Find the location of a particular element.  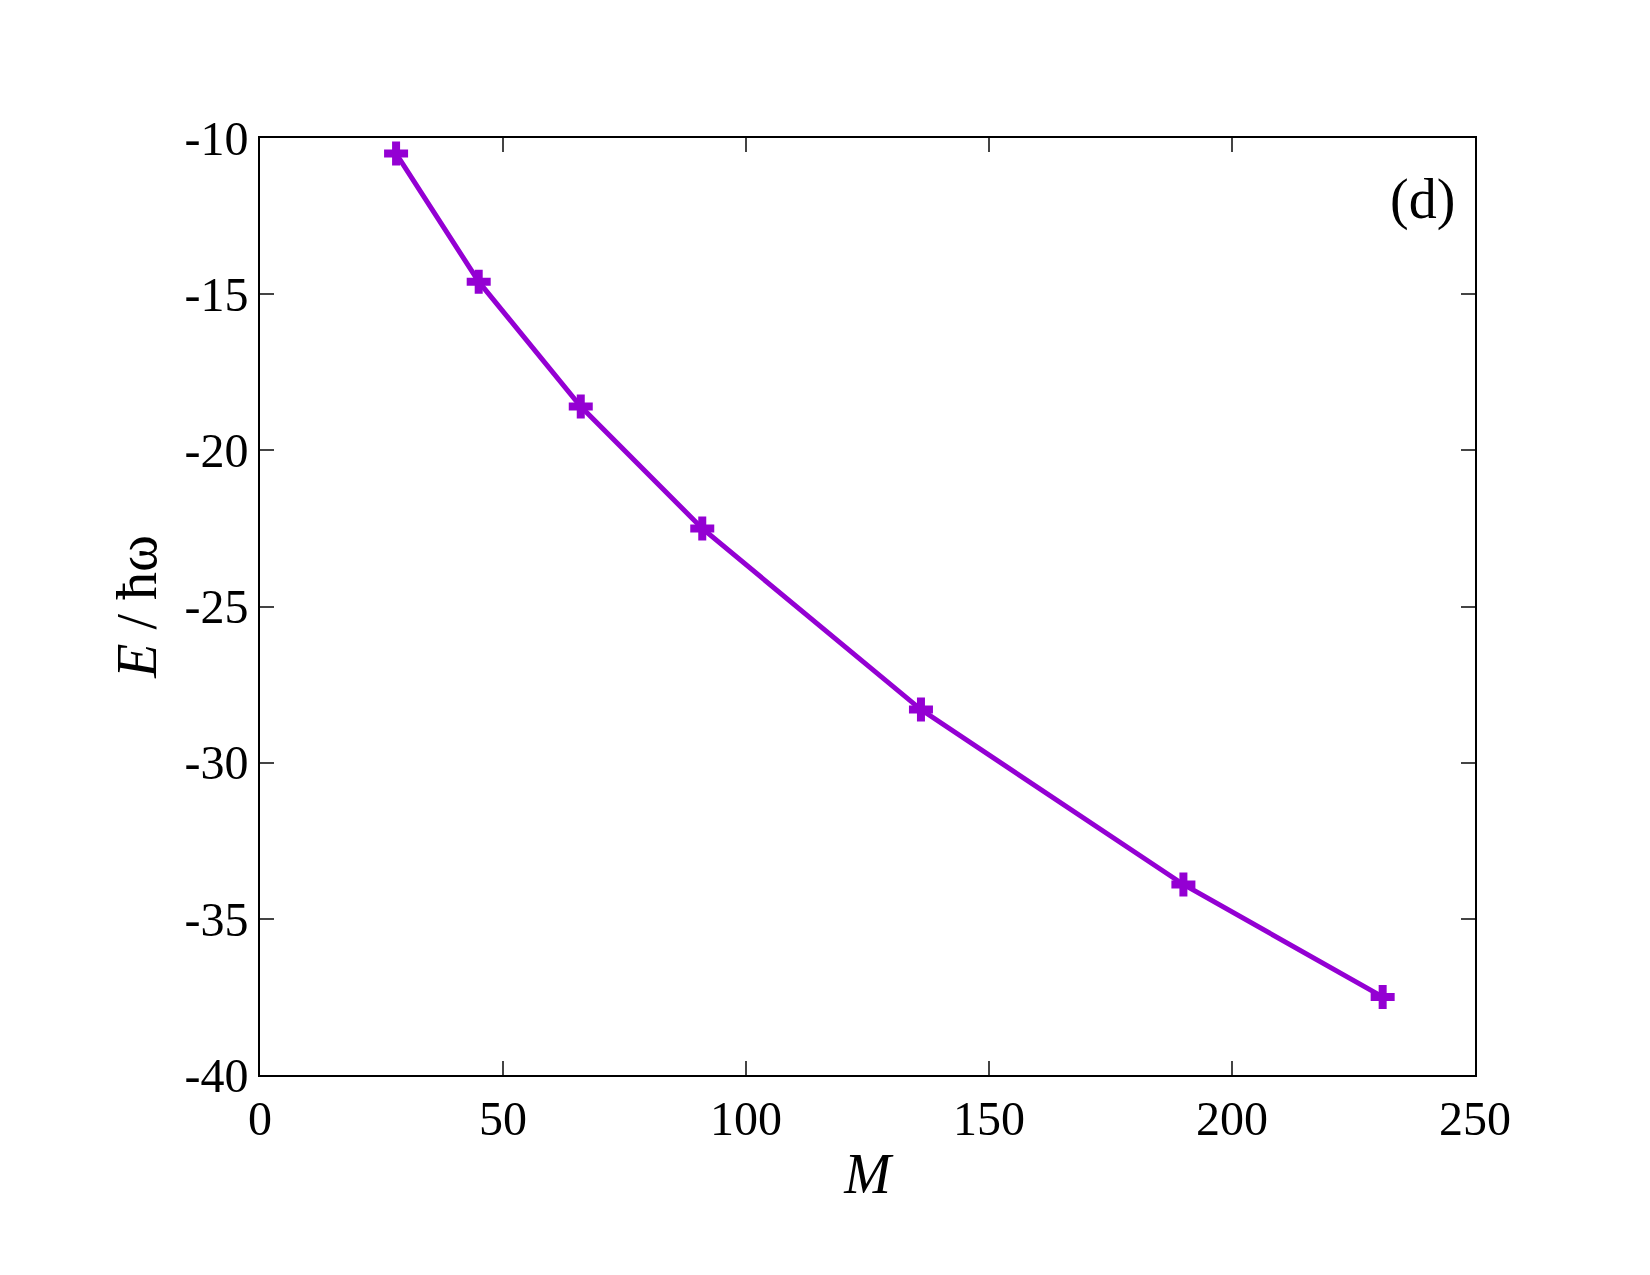

y-tick-label: -10 is located at coordinates (216, 138).